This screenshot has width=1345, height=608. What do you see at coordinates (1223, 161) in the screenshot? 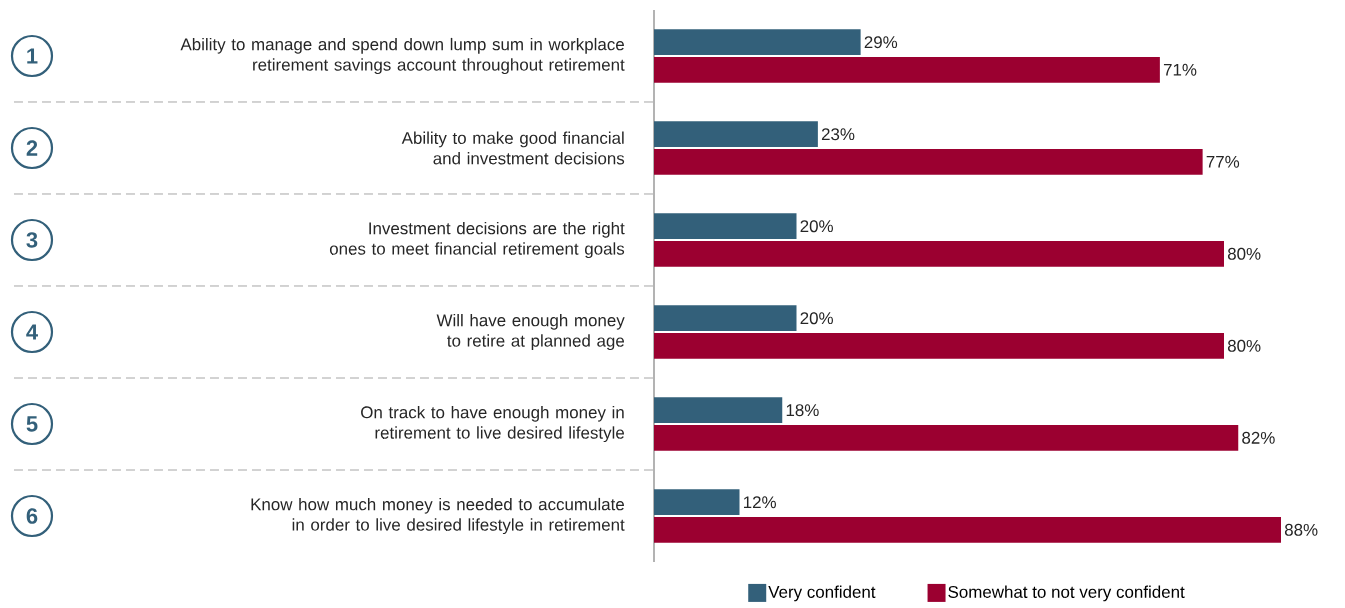
I see `data-label: 77%` at bounding box center [1223, 161].